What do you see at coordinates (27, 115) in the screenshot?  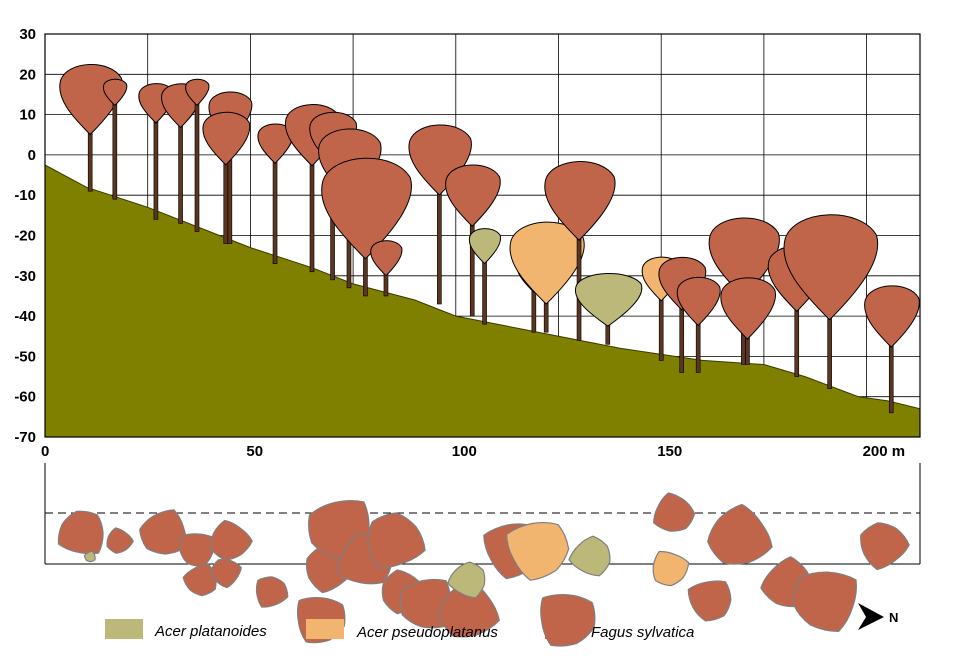 I see `y-tick-label: 10` at bounding box center [27, 115].